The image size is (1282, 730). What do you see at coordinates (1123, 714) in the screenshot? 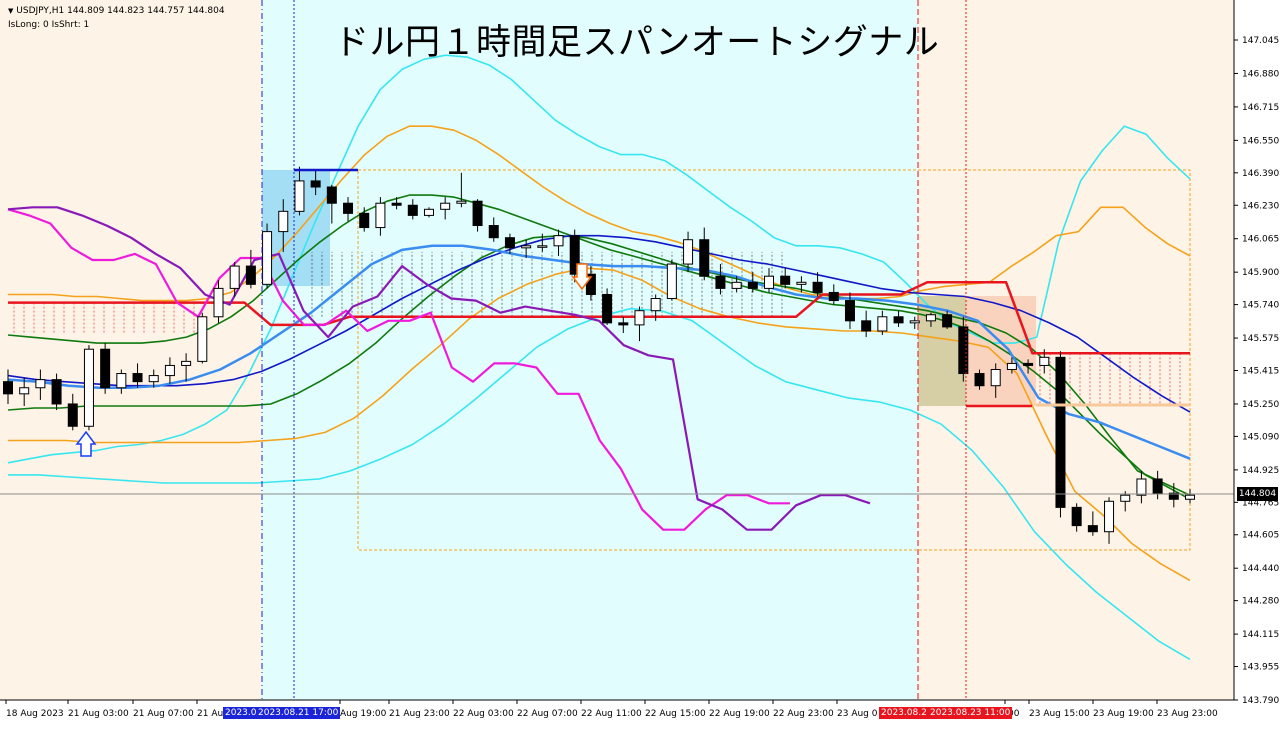
I see `x-tick-label: 23 Aug 19:00` at bounding box center [1123, 714].